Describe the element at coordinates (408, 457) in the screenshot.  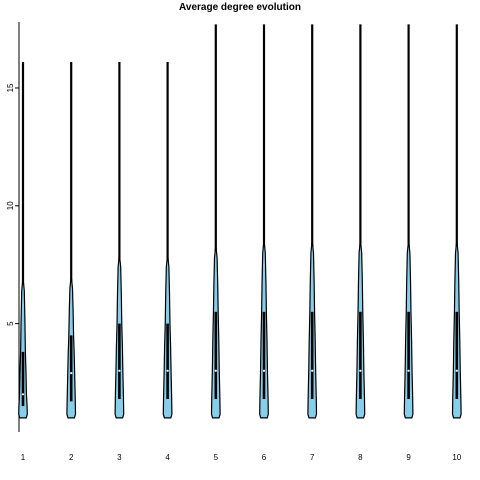
I see `x-tick-label: 9` at that location.